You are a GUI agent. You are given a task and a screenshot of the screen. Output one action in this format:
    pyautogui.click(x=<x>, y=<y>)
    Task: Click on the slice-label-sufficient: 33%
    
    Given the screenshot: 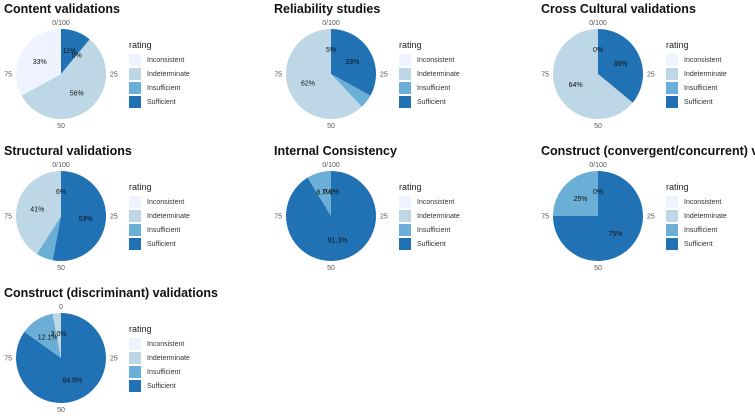 What is the action you would take?
    pyautogui.click(x=352, y=62)
    